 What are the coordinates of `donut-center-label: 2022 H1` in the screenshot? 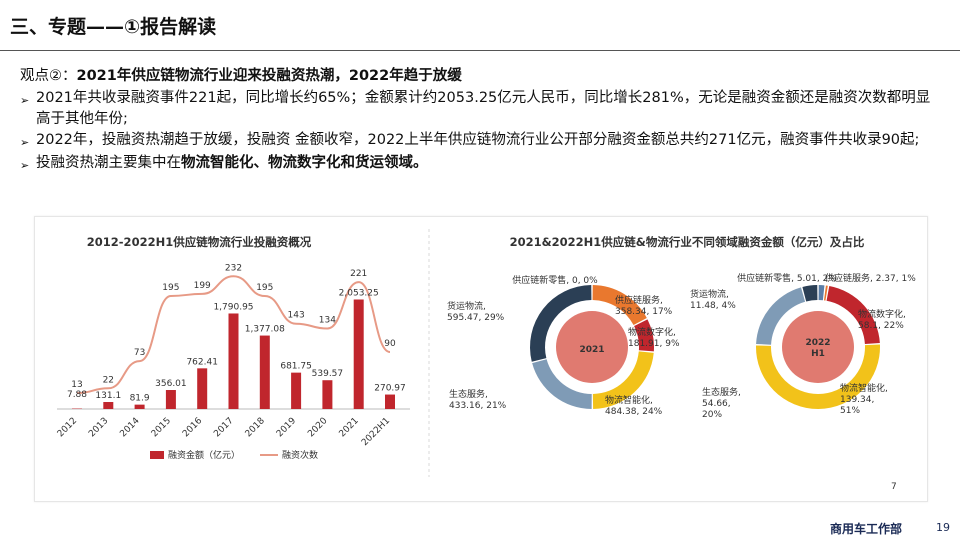 It's located at (817, 348).